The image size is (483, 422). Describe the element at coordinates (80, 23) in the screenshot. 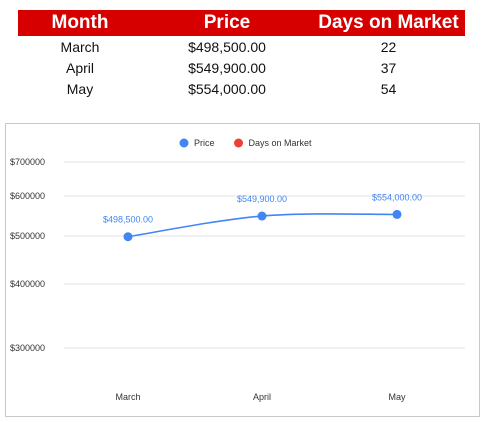

I see `header-month: Month` at that location.